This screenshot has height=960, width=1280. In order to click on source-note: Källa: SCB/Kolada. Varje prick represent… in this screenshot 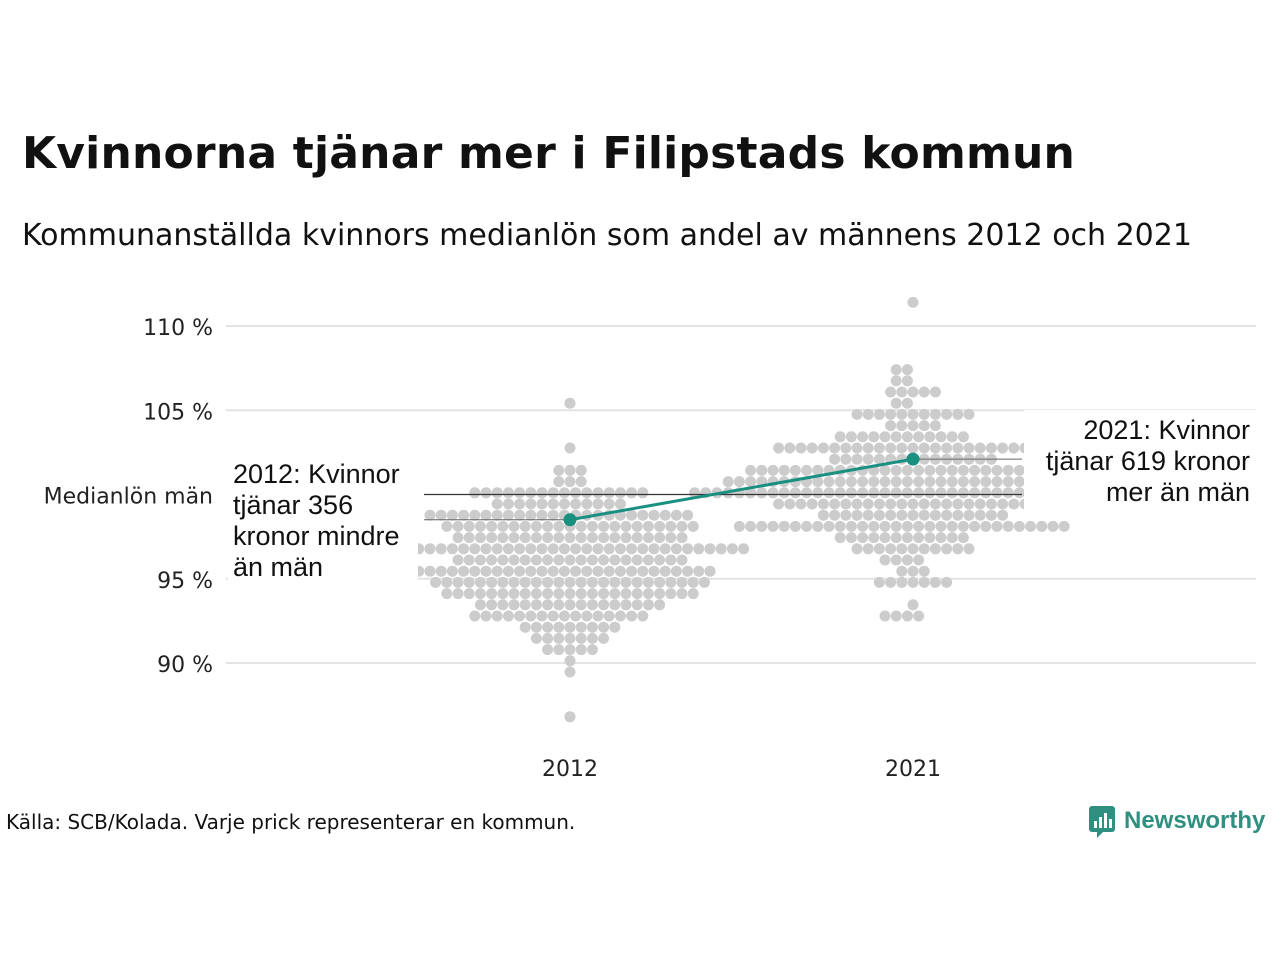, I will do `click(291, 822)`.